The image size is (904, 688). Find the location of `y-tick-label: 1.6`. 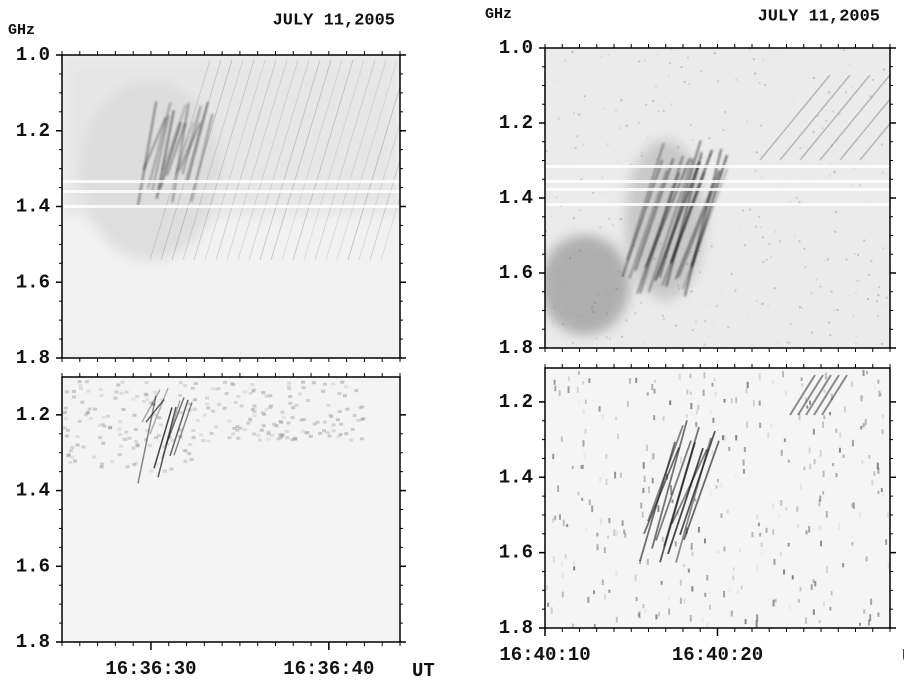

y-tick-label: 1.6 is located at coordinates (33, 566).